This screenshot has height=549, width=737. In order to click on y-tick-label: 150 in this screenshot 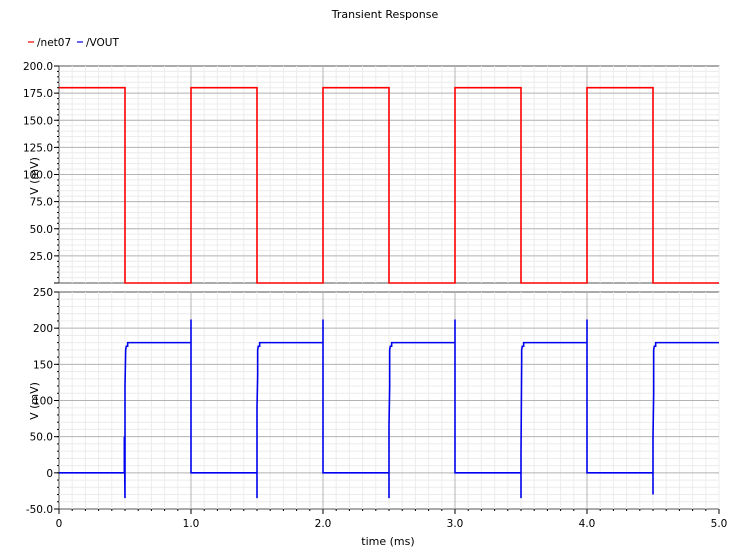, I will do `click(43, 365)`.